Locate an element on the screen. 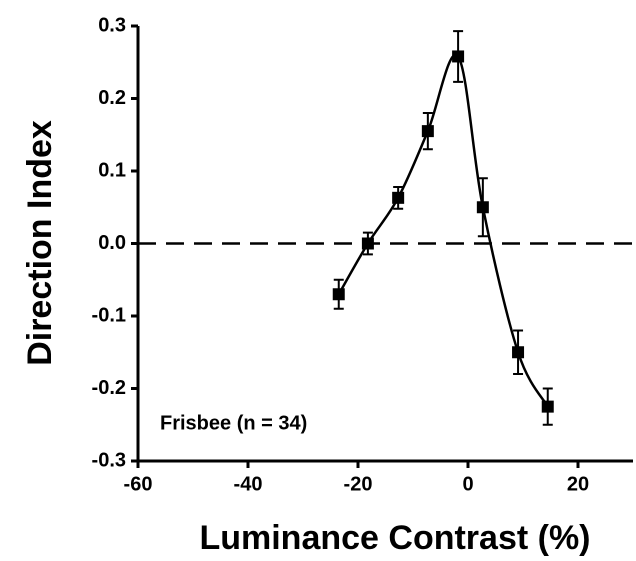  y-tick-label: 0.2 is located at coordinates (112, 98).